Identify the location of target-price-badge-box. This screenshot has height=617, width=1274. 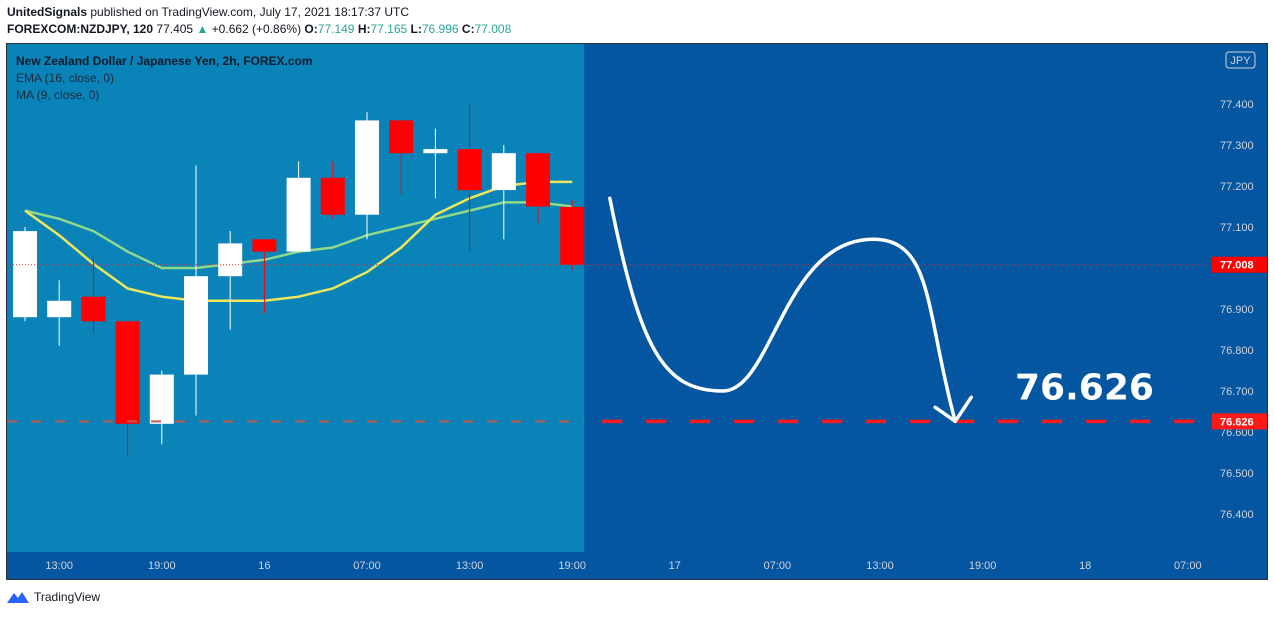
(1239, 421).